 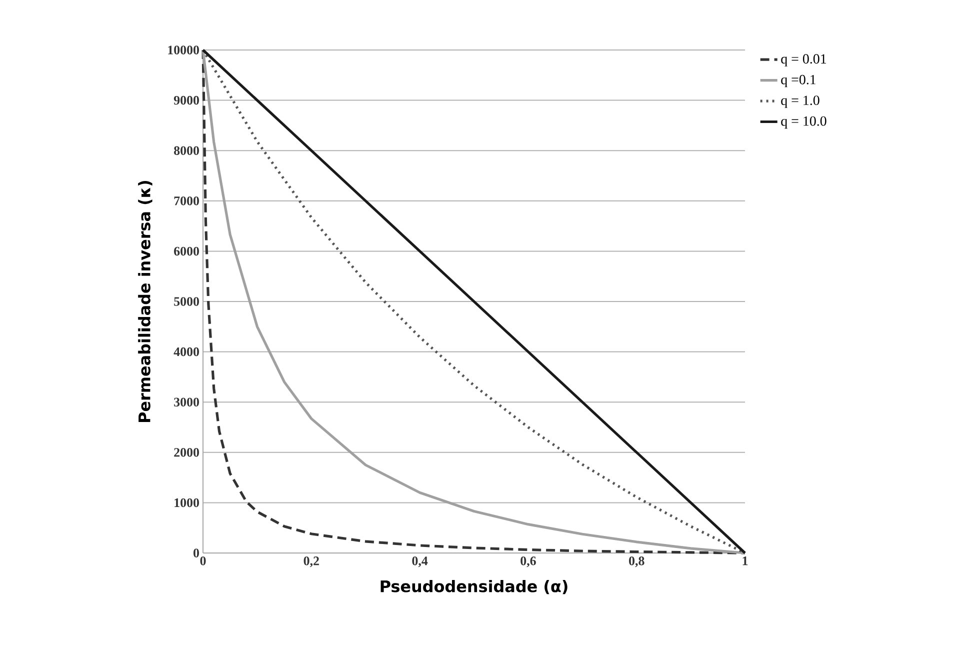 What do you see at coordinates (203, 561) in the screenshot?
I see `x-tick-label: 0` at bounding box center [203, 561].